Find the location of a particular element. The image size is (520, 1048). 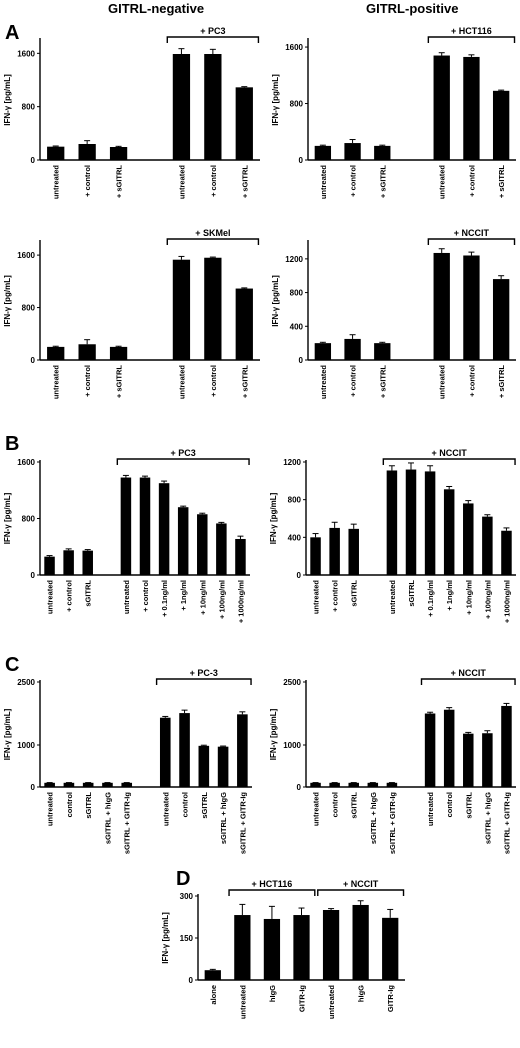

category-label: sGITRL + GITR-Ig is located at coordinates (127, 823).